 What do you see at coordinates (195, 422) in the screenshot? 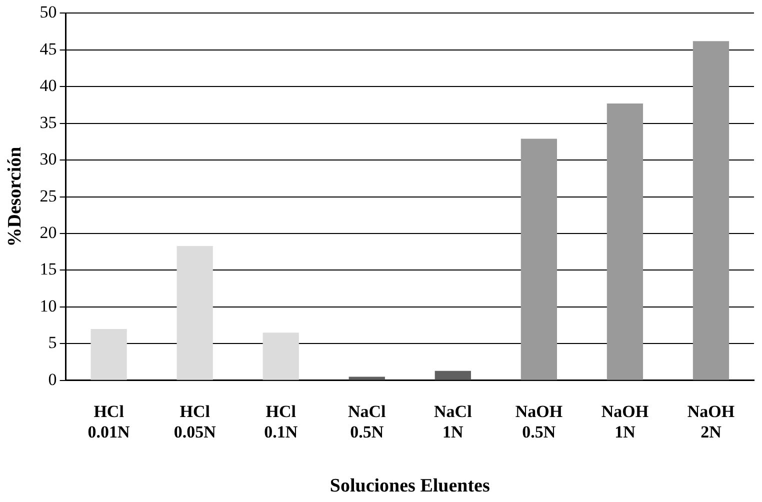
I see `x-tick-label: HCl 0.05N` at bounding box center [195, 422].